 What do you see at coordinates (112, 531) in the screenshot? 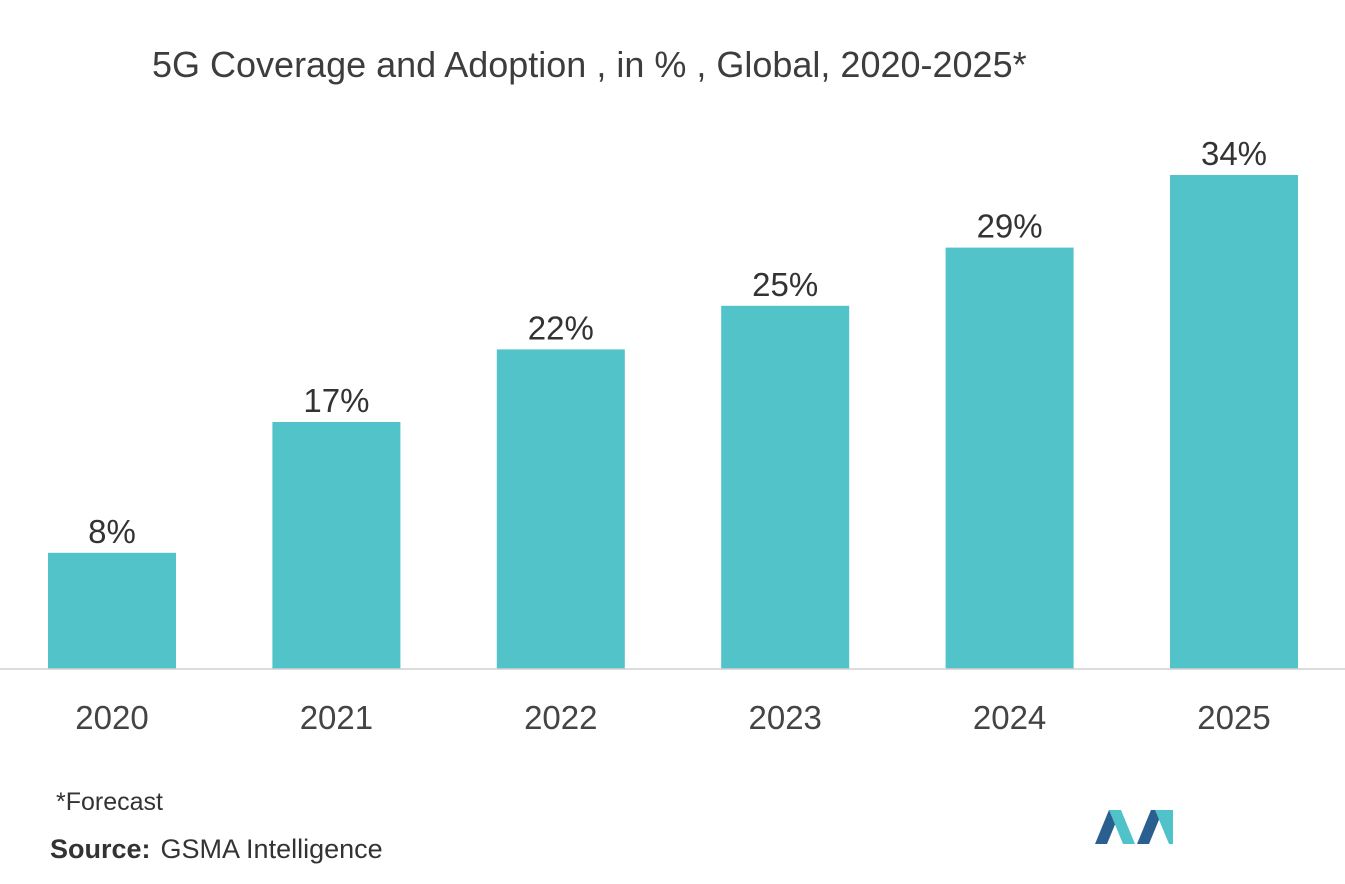
I see `data-label-2020: 8%` at bounding box center [112, 531].